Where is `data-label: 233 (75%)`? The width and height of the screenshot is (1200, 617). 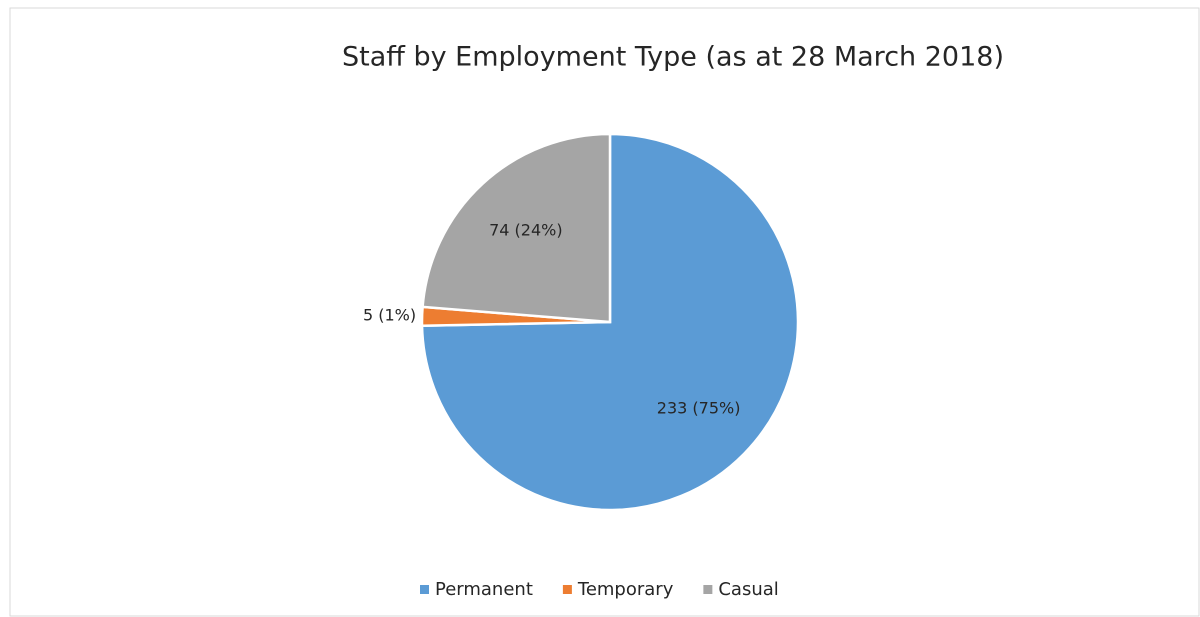 data-label: 233 (75%) is located at coordinates (699, 407).